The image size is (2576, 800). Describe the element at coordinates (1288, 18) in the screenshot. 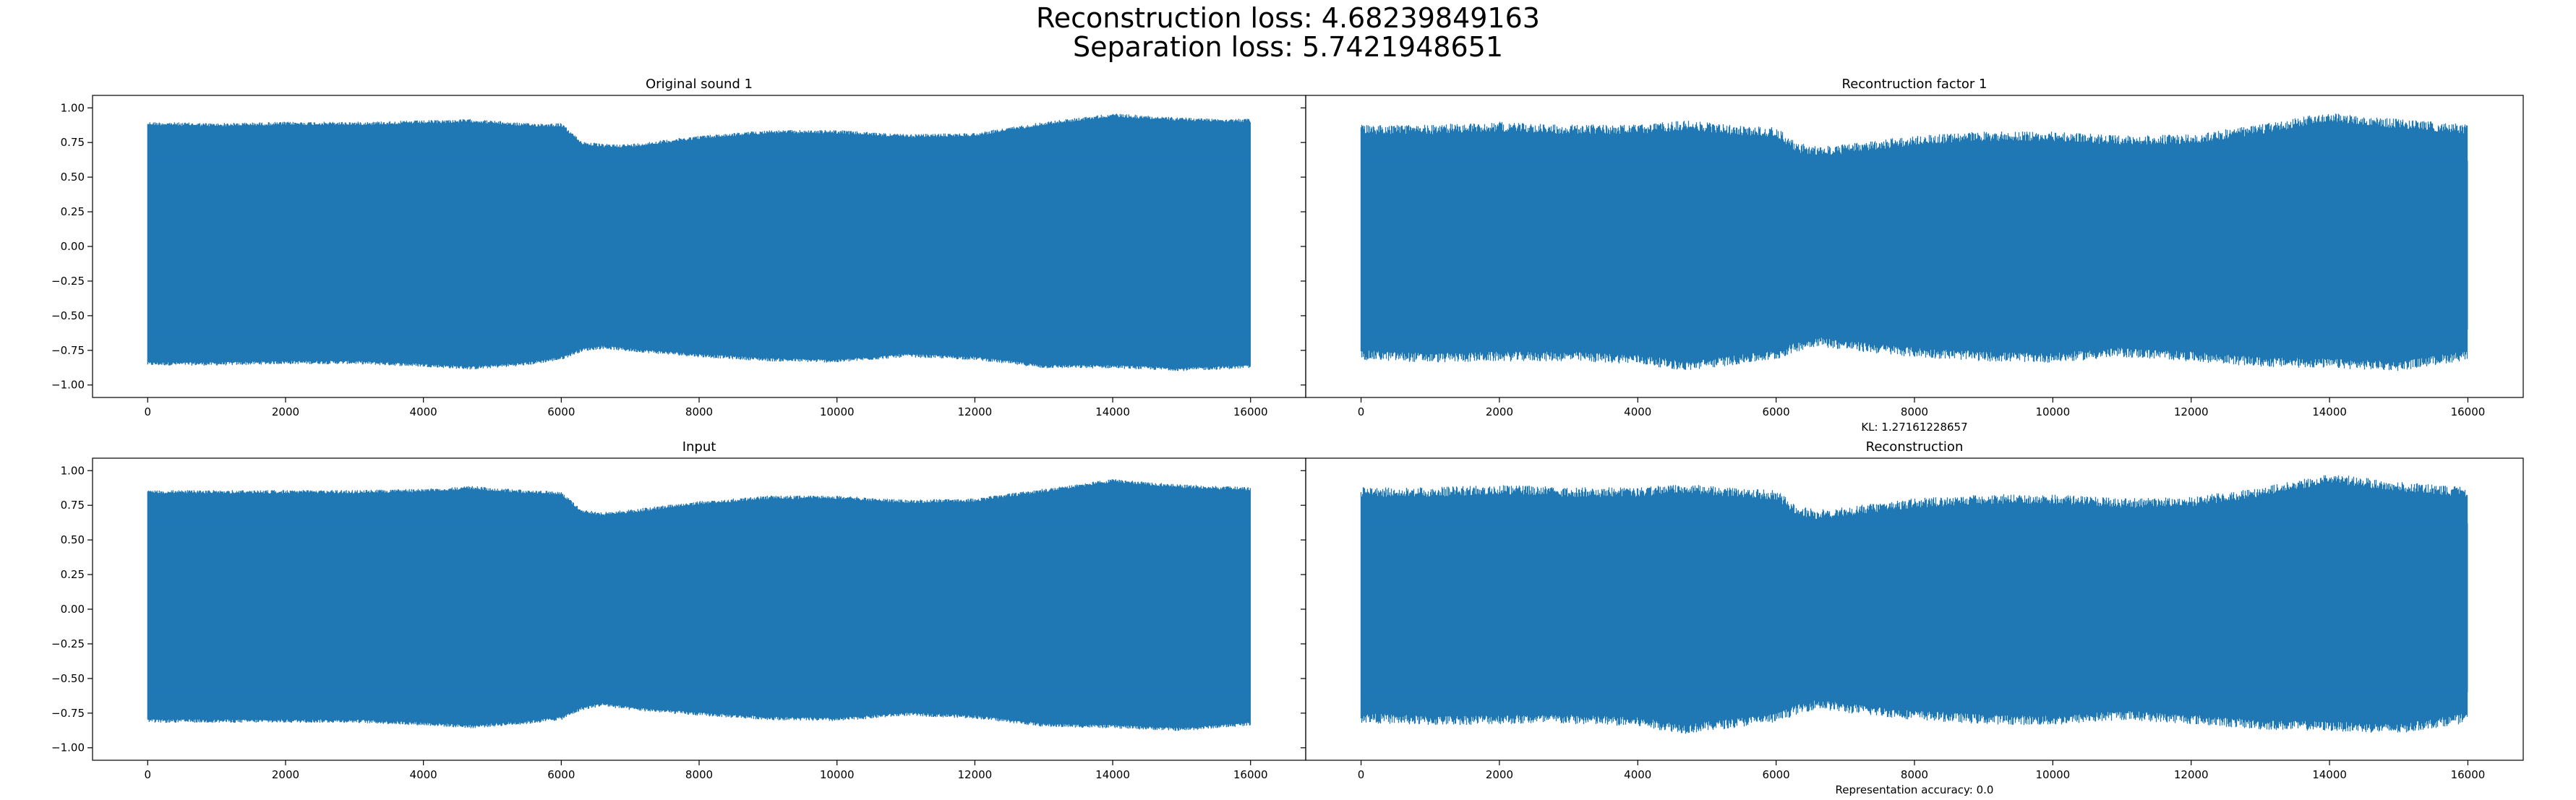

I see `figure-title-line-1: Reconstruction loss: 4.68239849163` at that location.